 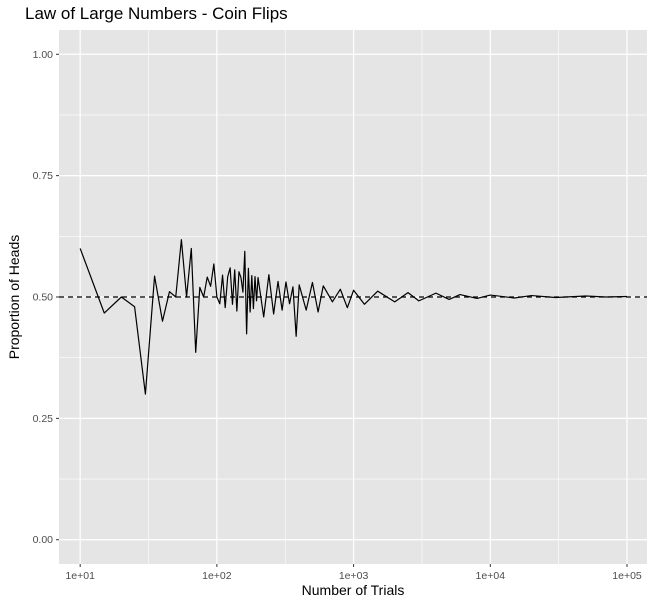 I want to click on chart-title: Law of Large Numbers - Coin Flips, so click(x=156, y=13).